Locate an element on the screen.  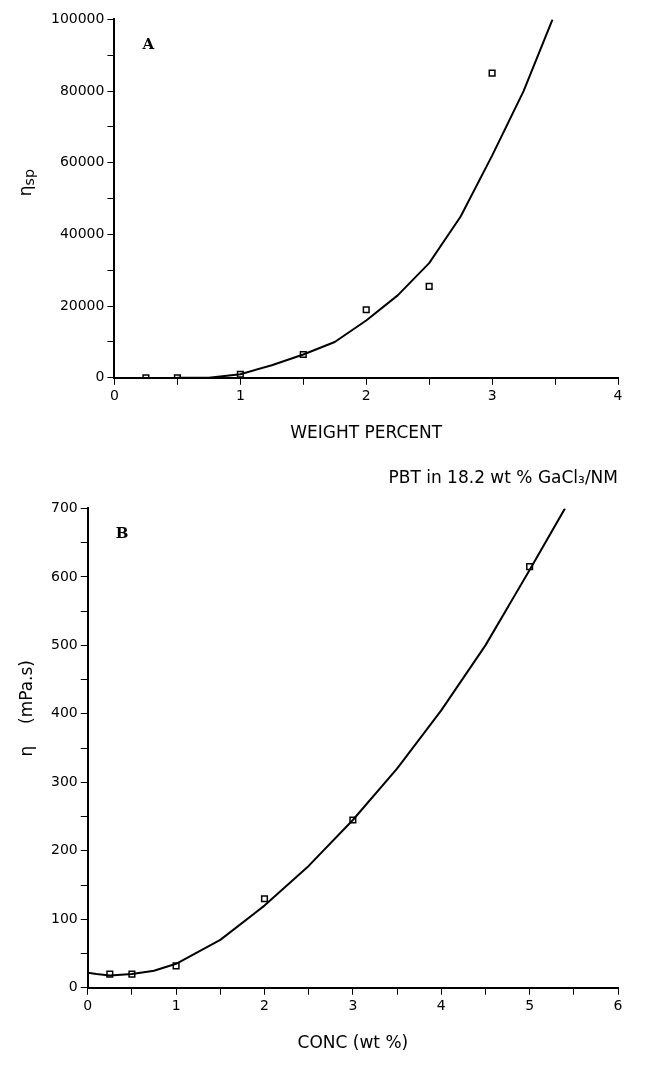
y-tick-label: 60000 is located at coordinates (82, 161).